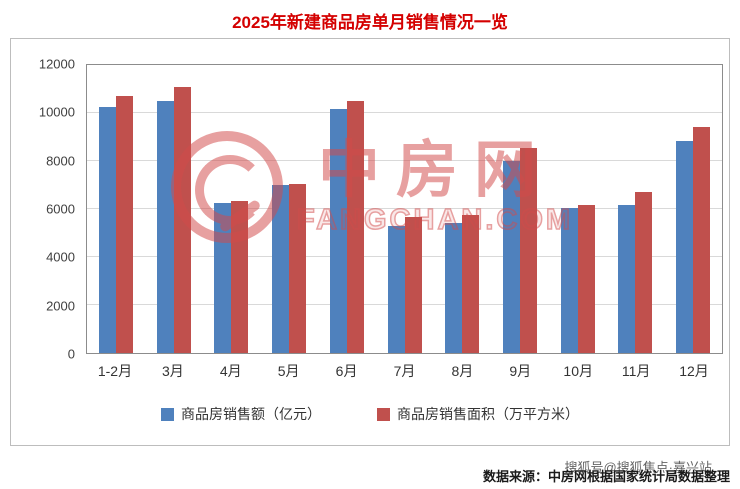 Image resolution: width=740 pixels, height=489 pixels. What do you see at coordinates (115, 371) in the screenshot?
I see `x-axis-category-label: 1-2月` at bounding box center [115, 371].